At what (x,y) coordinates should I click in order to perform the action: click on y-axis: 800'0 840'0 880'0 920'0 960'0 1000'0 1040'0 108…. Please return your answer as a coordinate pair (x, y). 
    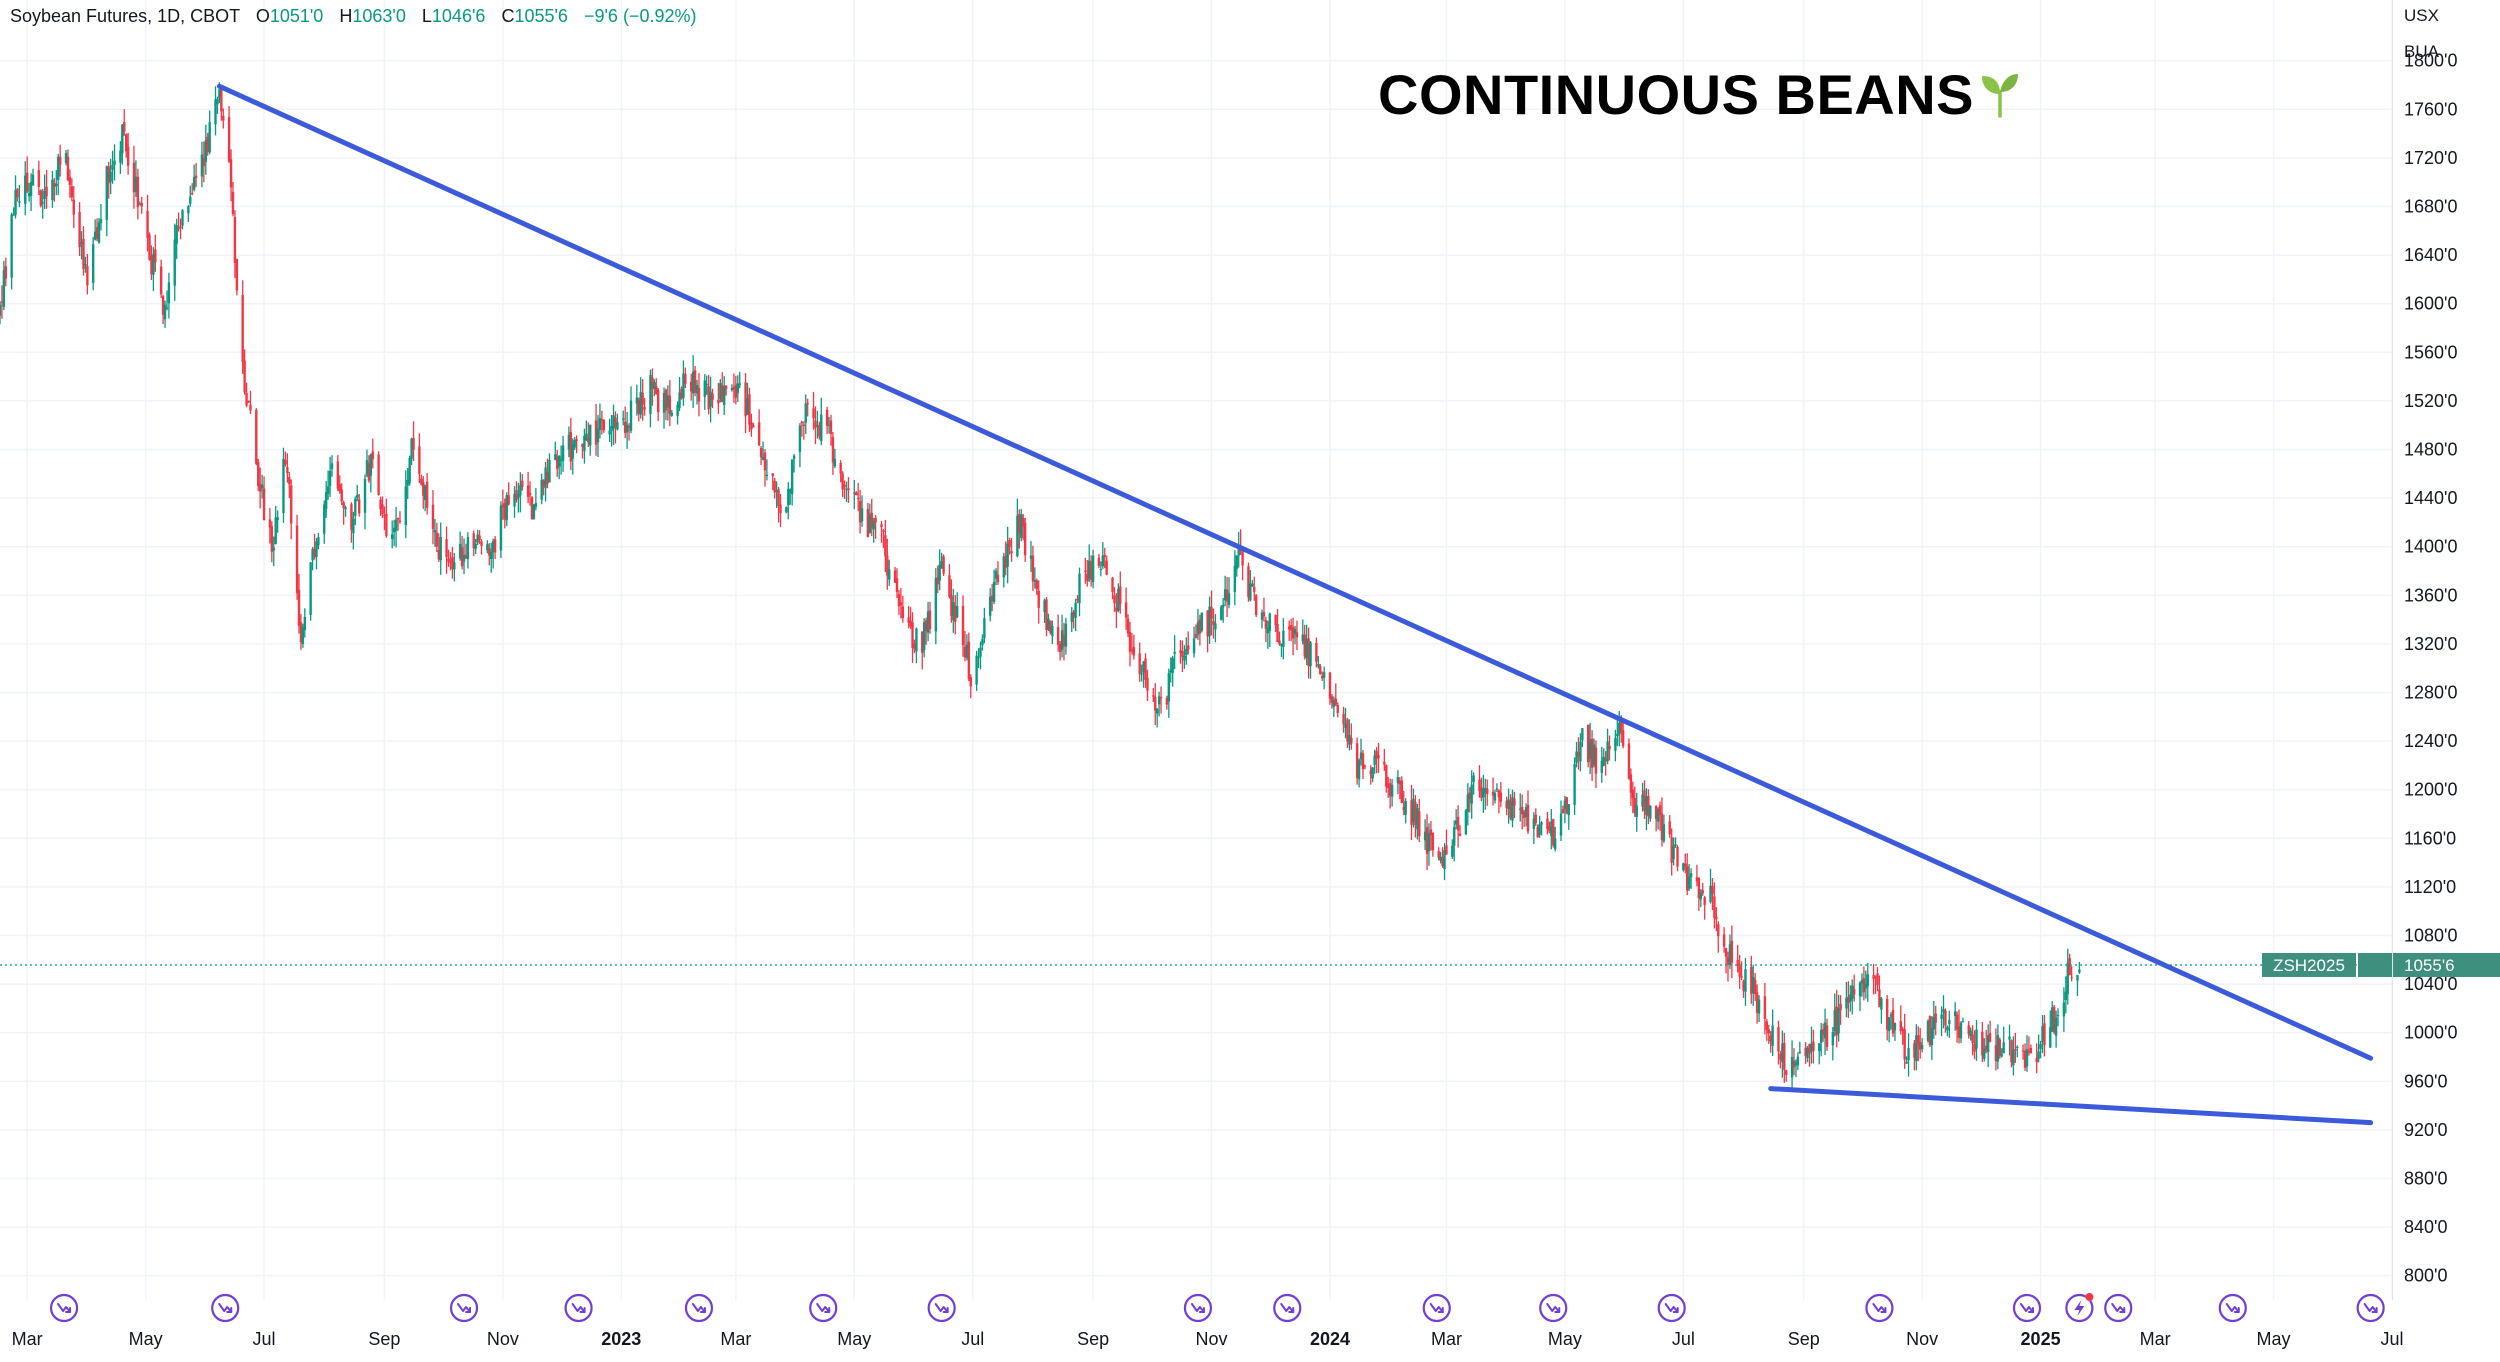
    Looking at the image, I should click on (2431, 668).